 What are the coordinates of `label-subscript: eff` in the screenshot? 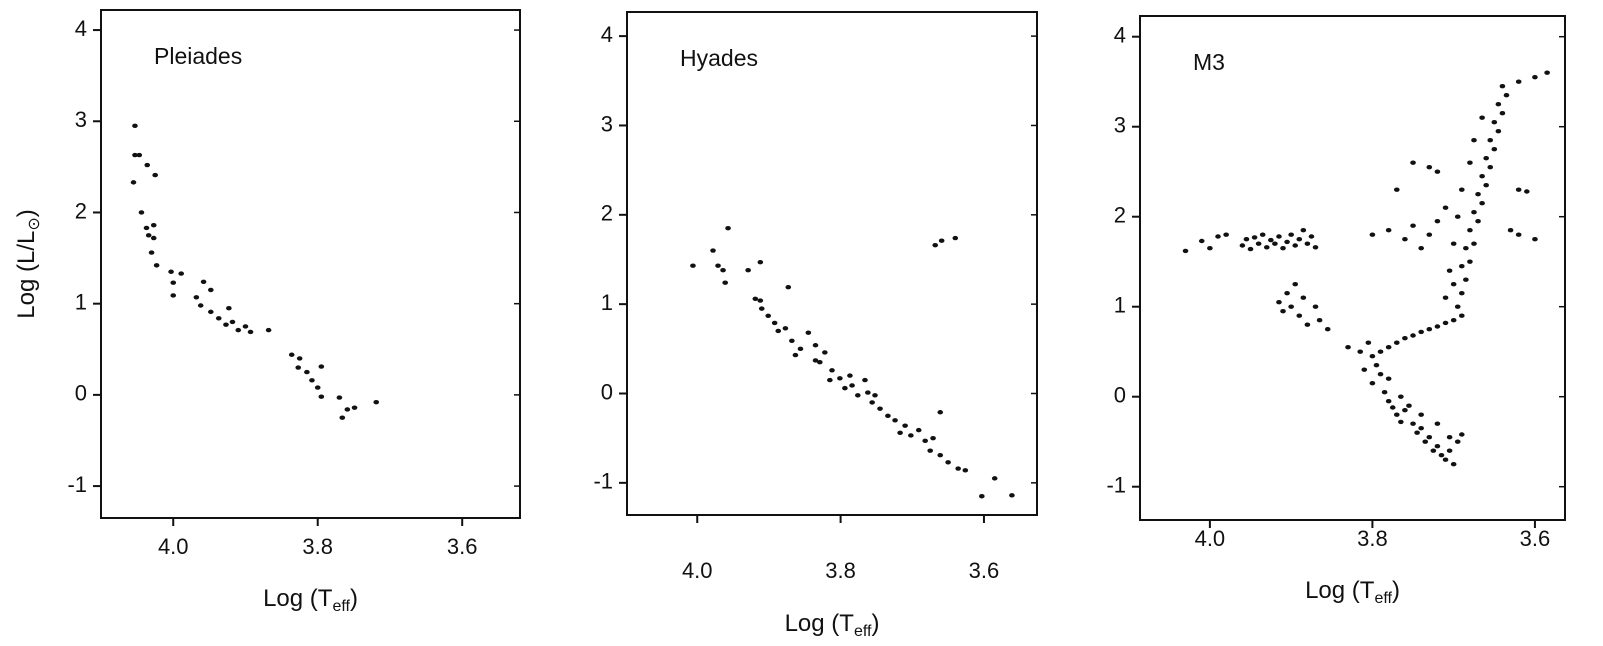 It's located at (863, 631).